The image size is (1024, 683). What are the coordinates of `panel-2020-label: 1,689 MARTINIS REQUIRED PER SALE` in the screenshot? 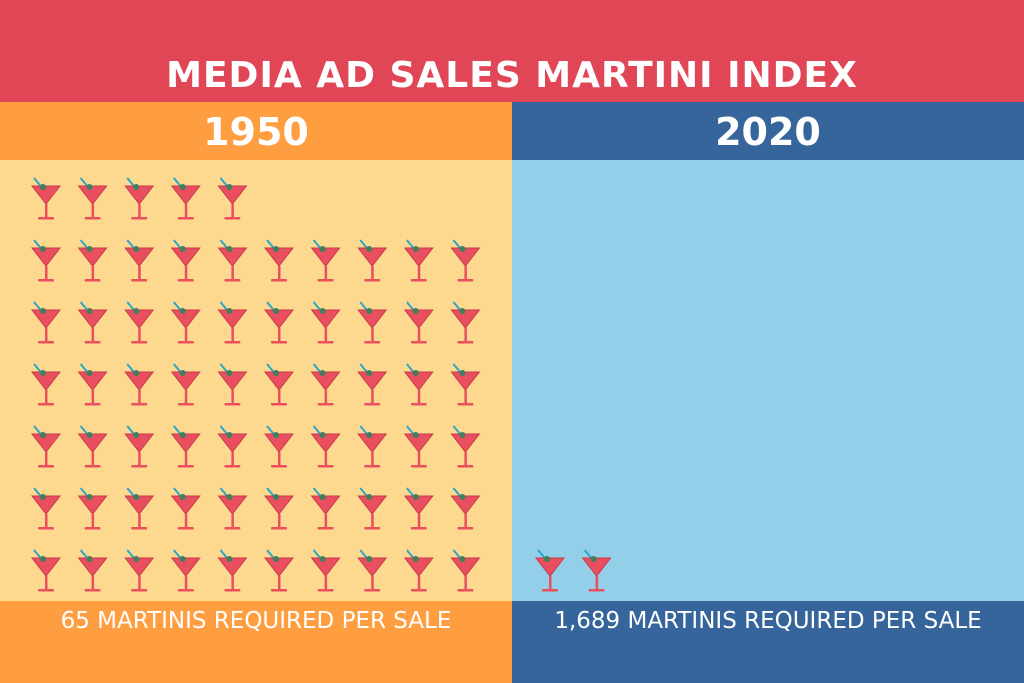 It's located at (768, 621).